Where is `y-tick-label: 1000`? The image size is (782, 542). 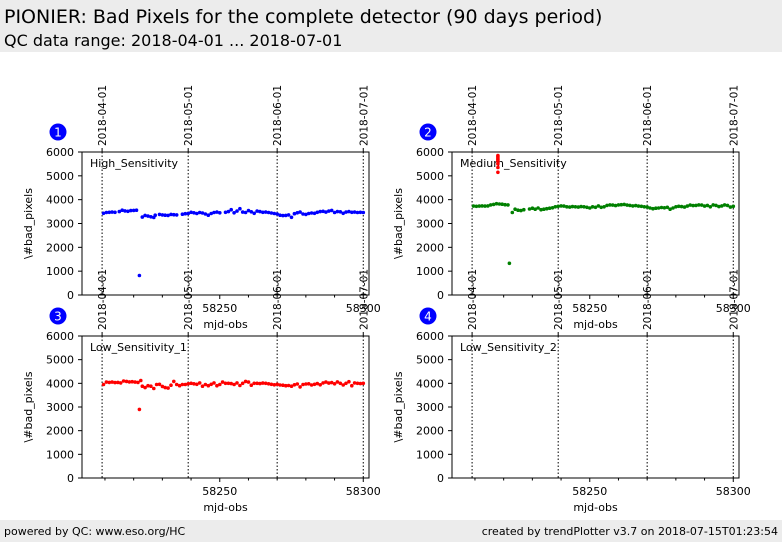
y-tick-label: 1000 is located at coordinates (430, 454).